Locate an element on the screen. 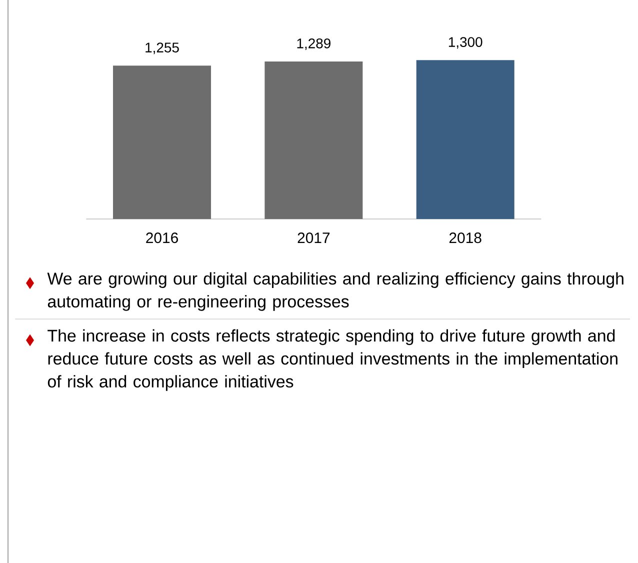 The image size is (638, 563). x-tick-label: 2016 is located at coordinates (162, 238).